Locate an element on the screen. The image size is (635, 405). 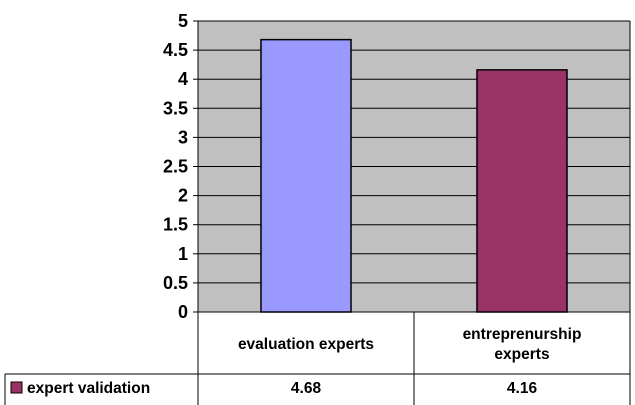
y-tick-label: 0 is located at coordinates (183, 312).